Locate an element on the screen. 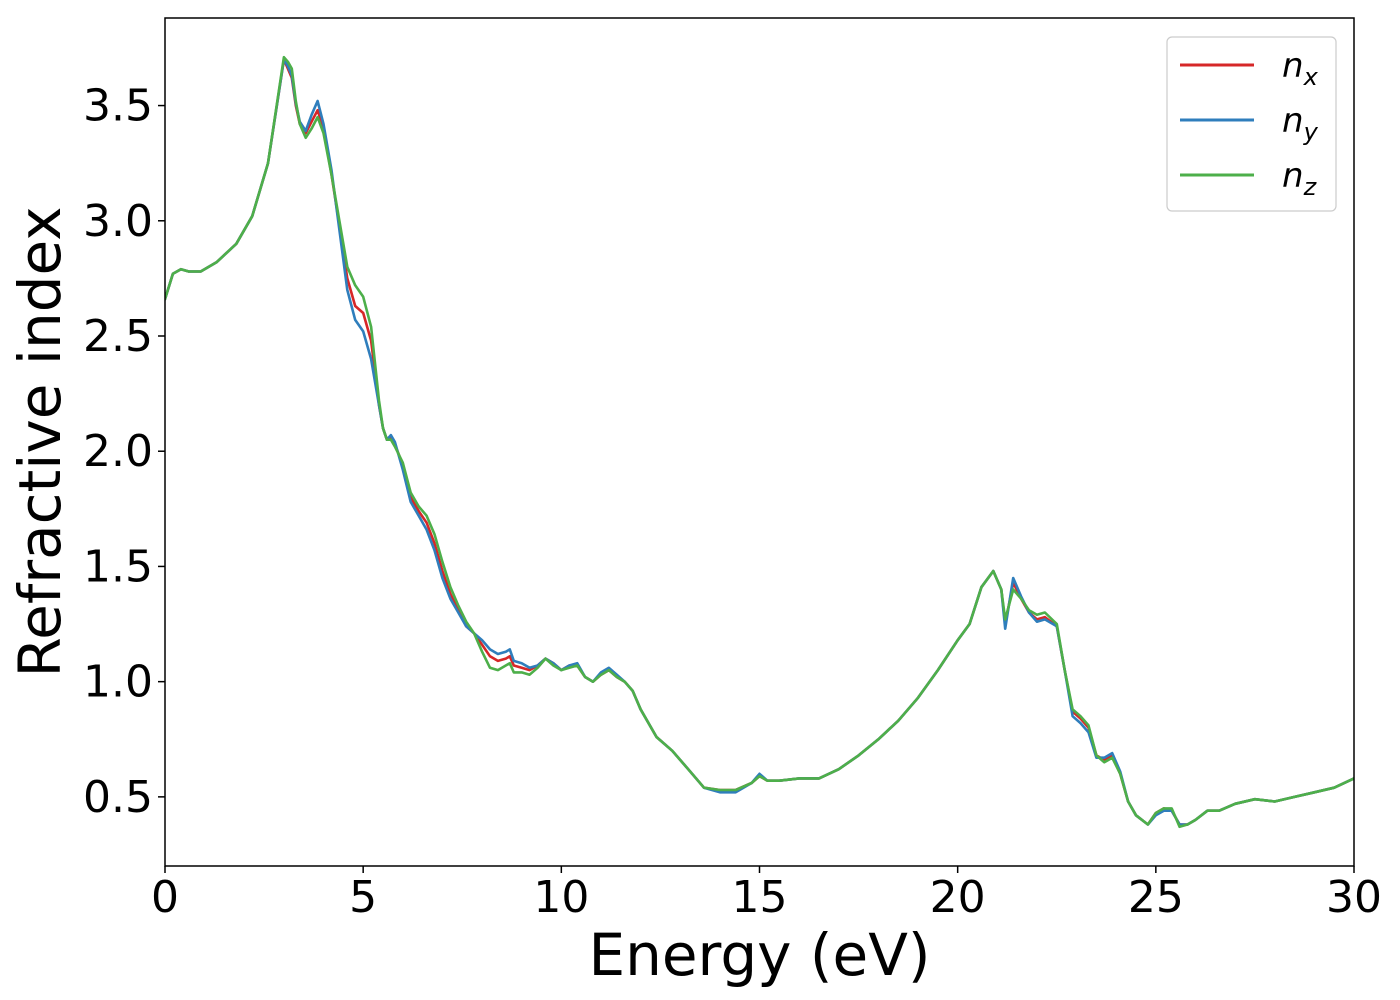 The height and width of the screenshot is (1000, 1400). y-tick-label: 1.0 is located at coordinates (118, 682).